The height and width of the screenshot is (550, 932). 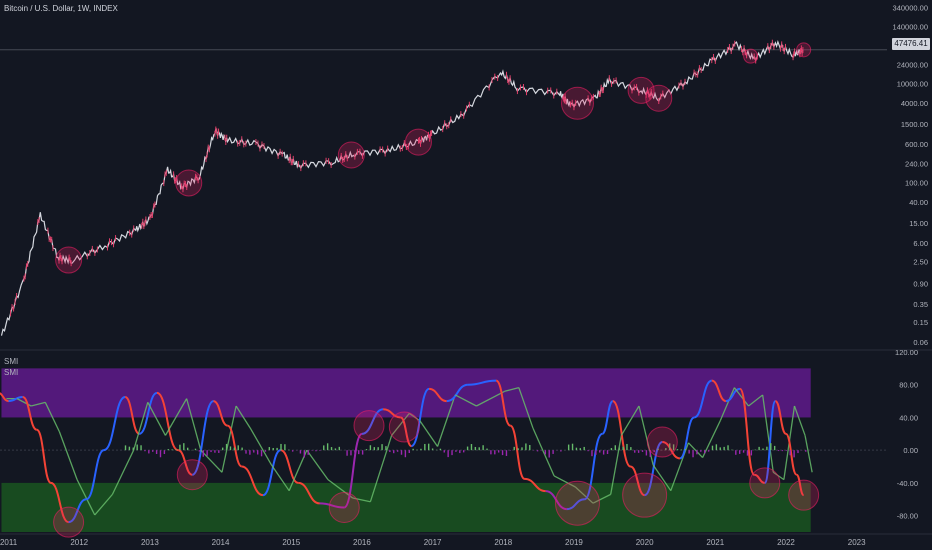 What do you see at coordinates (910, 27) in the screenshot?
I see `price-axis-tick-label: 140000.00` at bounding box center [910, 27].